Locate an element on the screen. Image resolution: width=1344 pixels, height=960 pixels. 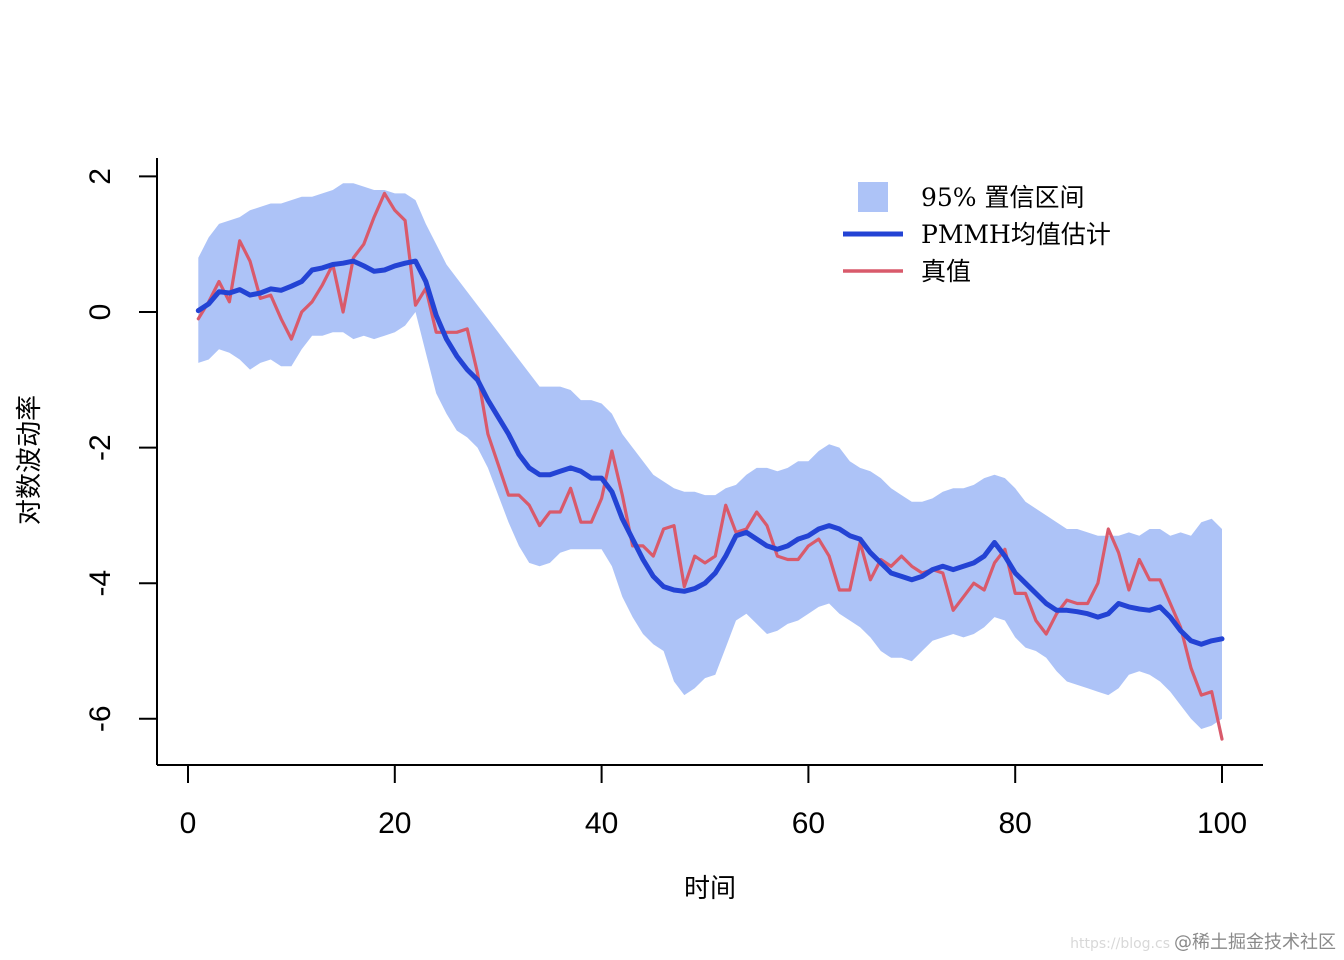
y-tick-label: 0 is located at coordinates (100, 312).